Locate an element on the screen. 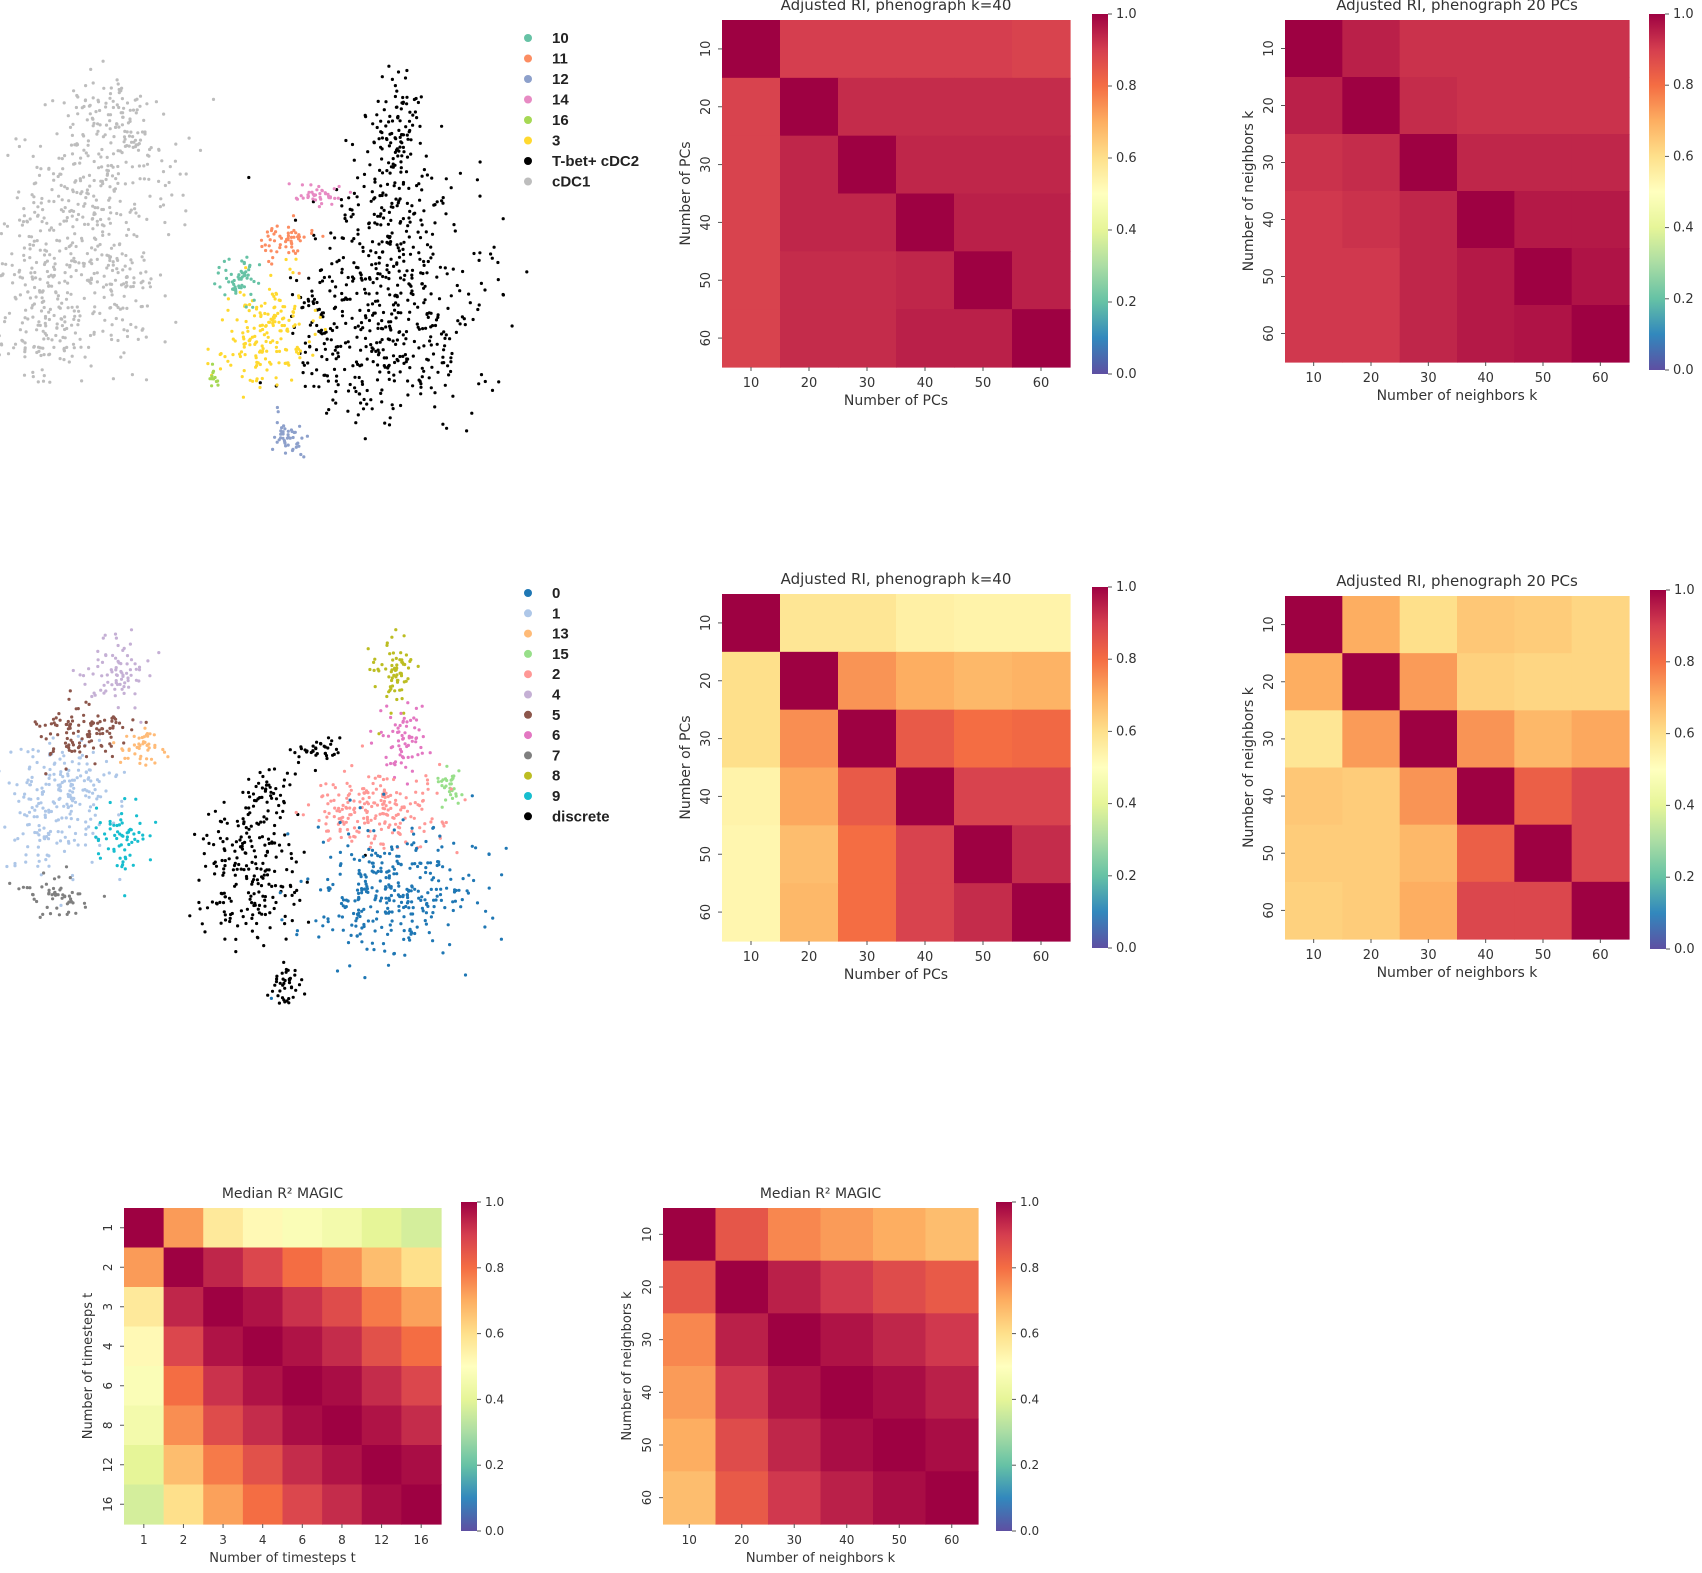 This screenshot has width=1702, height=1573. colorbar-tick-label: 0.6 is located at coordinates (1029, 1334).